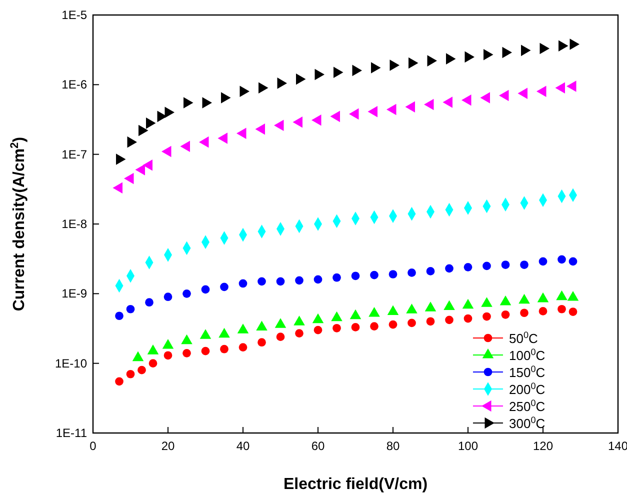 The image size is (627, 497). What do you see at coordinates (523, 338) in the screenshot?
I see `legend-label: 50$^{0}$C` at bounding box center [523, 338].